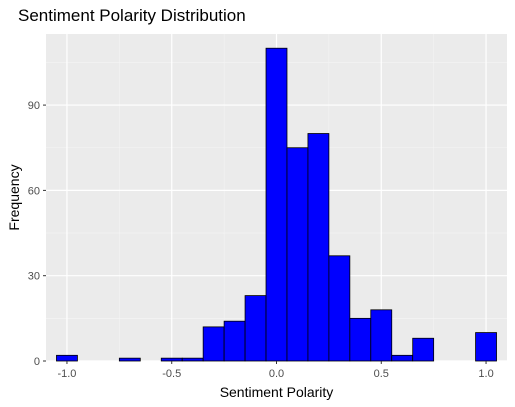  What do you see at coordinates (66, 374) in the screenshot?
I see `x-tick-label: -1.0` at bounding box center [66, 374].